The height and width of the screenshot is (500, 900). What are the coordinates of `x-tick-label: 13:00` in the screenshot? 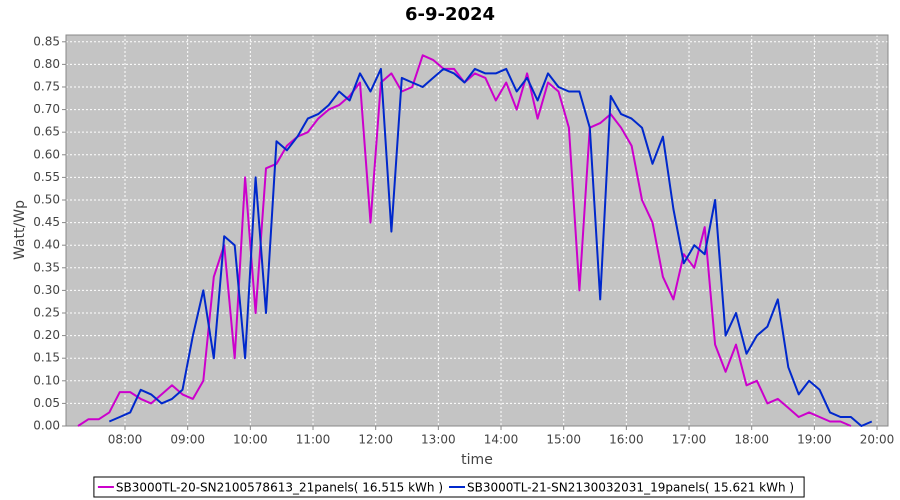 It's located at (438, 440).